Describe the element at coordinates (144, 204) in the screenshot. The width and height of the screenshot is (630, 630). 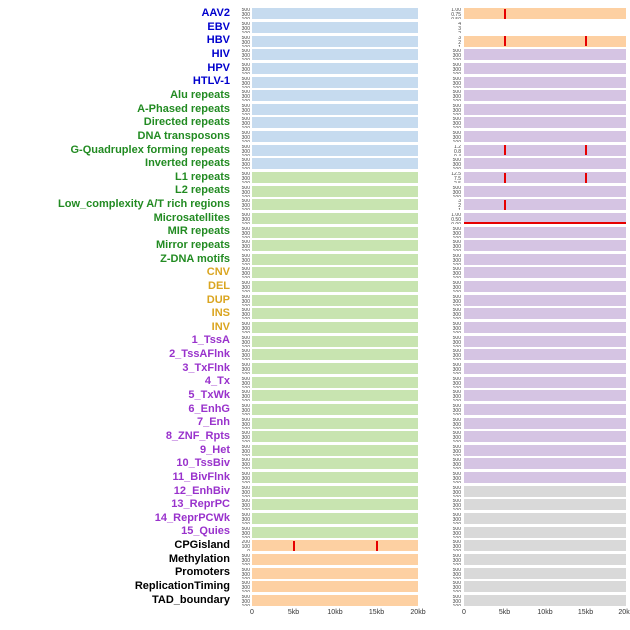
I see `track-label: Low_complexity A/T rich regions` at that location.